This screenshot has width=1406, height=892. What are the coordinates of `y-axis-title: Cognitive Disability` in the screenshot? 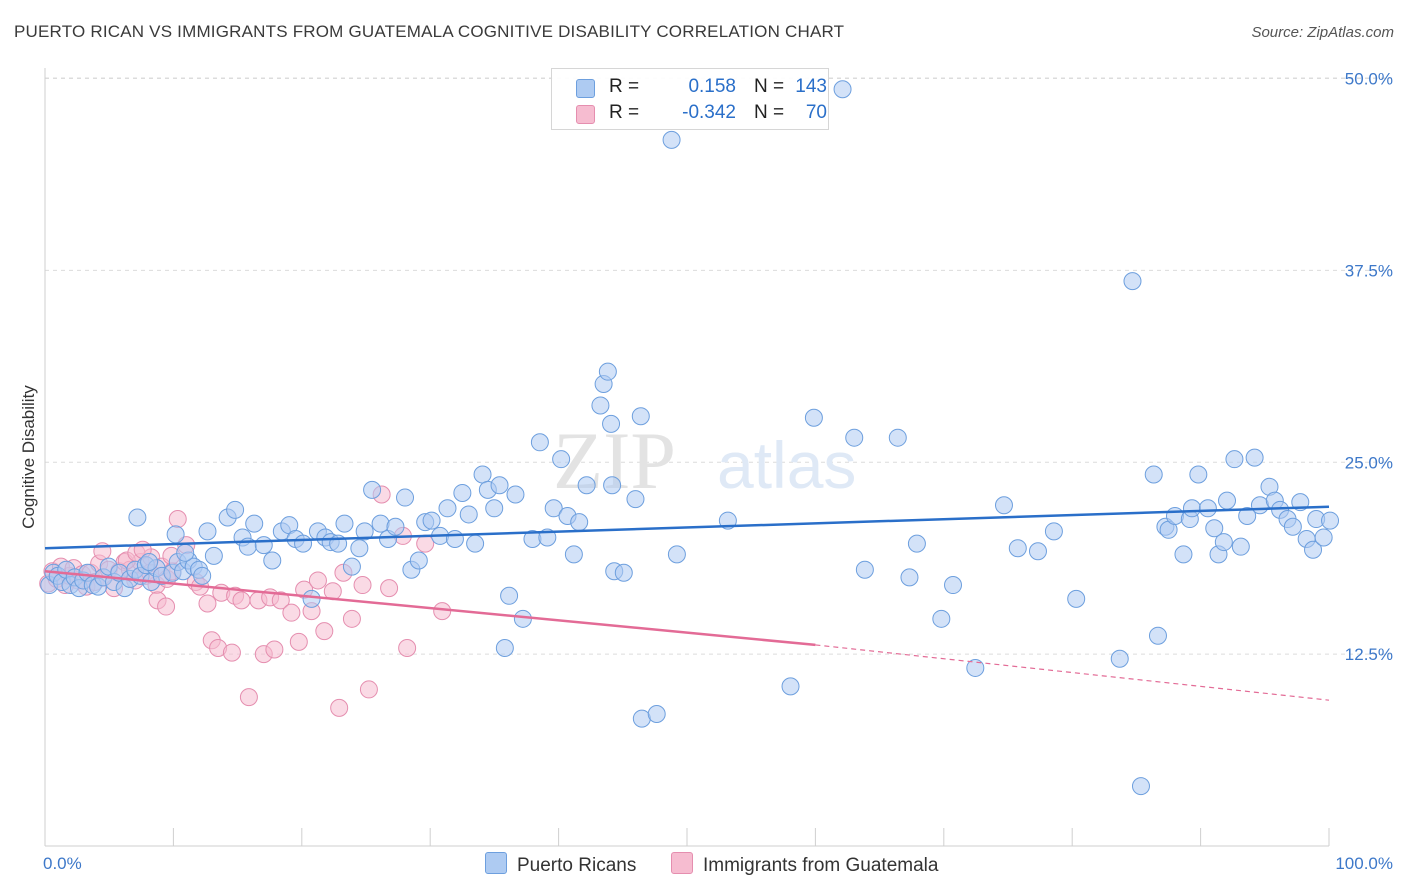 It's located at (28, 457).